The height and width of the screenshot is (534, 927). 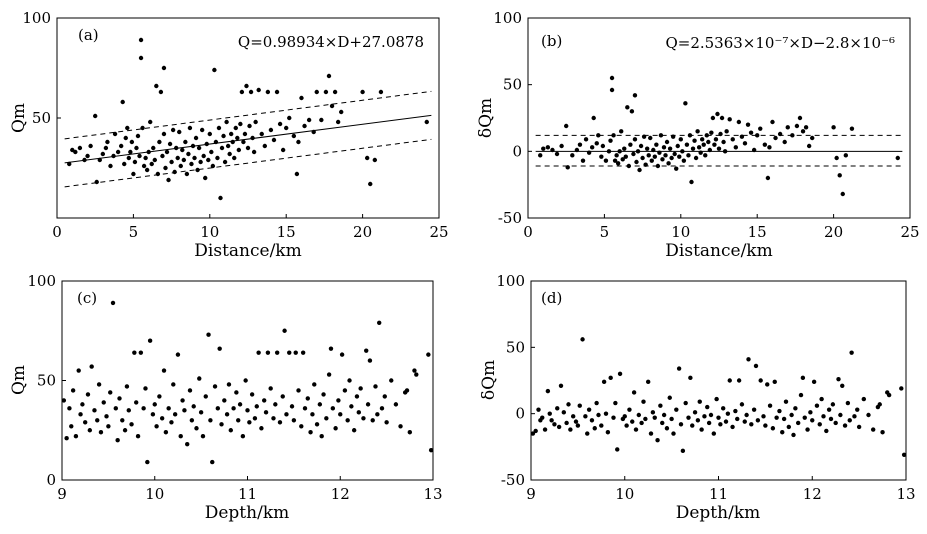 I want to click on panel-c-xtick-label: 12, so click(x=340, y=494).